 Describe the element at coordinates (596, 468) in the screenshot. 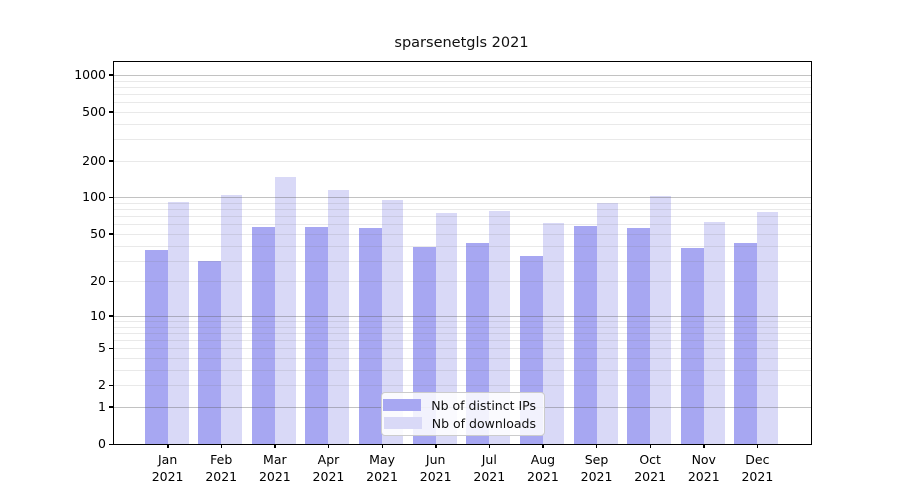

I see `x-tick-label: Sep 2021` at that location.